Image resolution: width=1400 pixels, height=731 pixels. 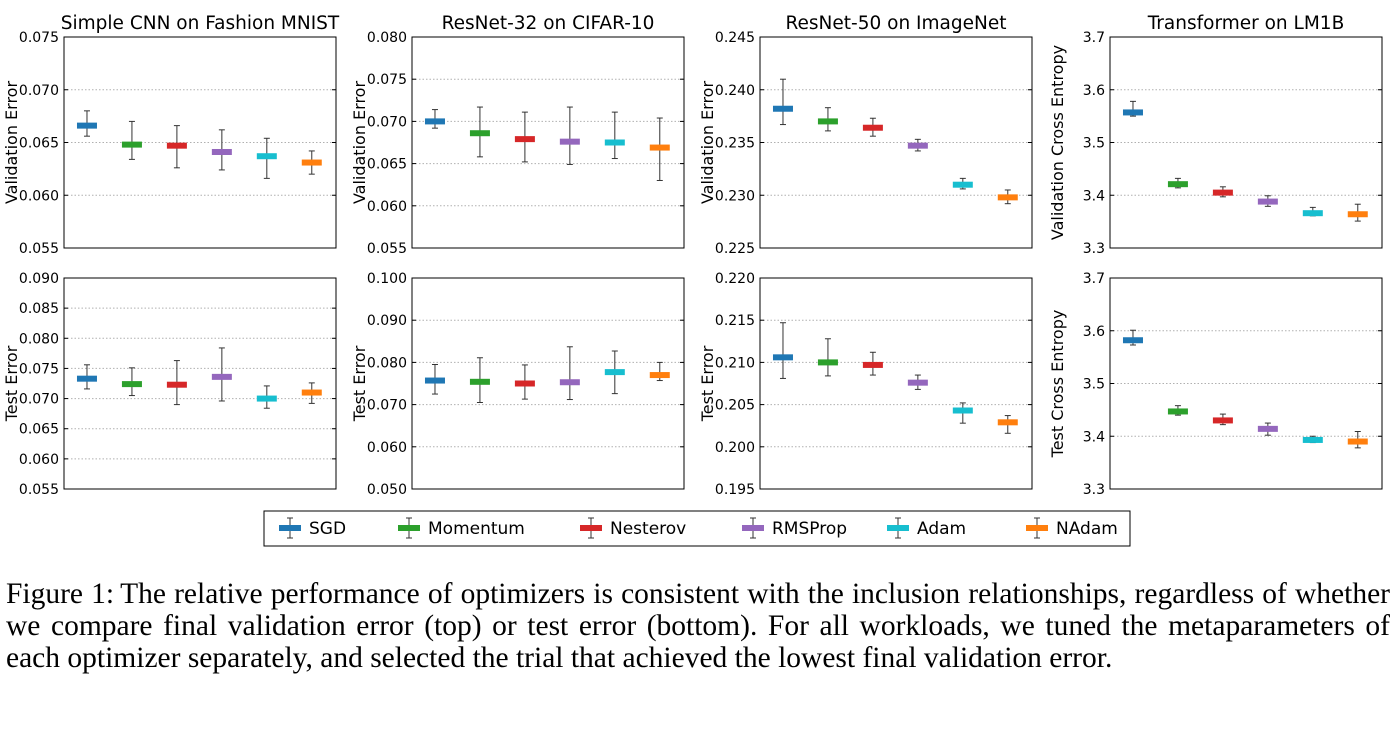 What do you see at coordinates (1087, 529) in the screenshot?
I see `legend-label: NAdam` at bounding box center [1087, 529].